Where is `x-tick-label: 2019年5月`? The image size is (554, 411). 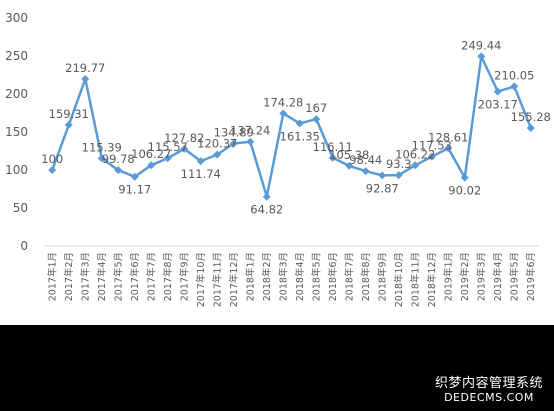 x-tick-label: 2019年5月 is located at coordinates (514, 276).